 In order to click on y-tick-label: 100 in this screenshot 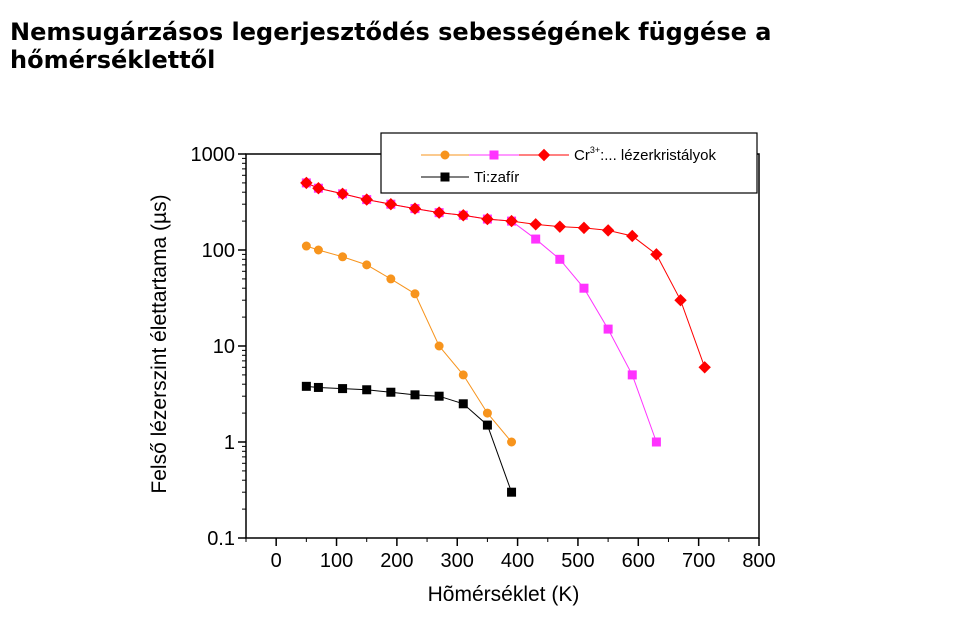, I will do `click(218, 251)`.